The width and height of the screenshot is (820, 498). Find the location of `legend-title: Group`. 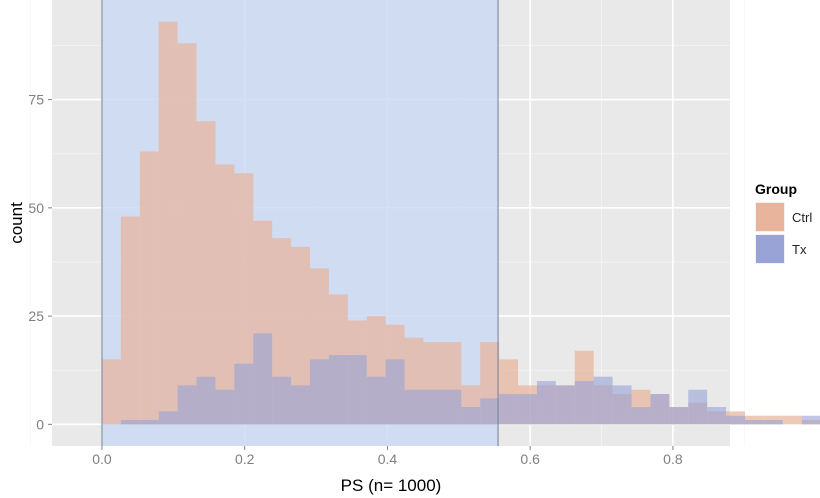

legend-title: Group is located at coordinates (776, 189).